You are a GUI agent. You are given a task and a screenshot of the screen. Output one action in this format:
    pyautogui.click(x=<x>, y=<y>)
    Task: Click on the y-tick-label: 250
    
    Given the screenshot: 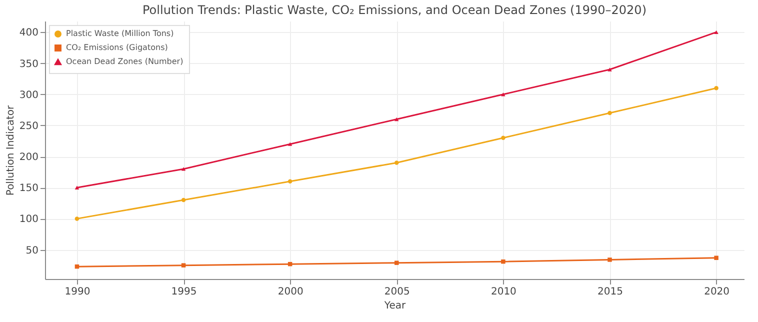 What is the action you would take?
    pyautogui.click(x=28, y=126)
    